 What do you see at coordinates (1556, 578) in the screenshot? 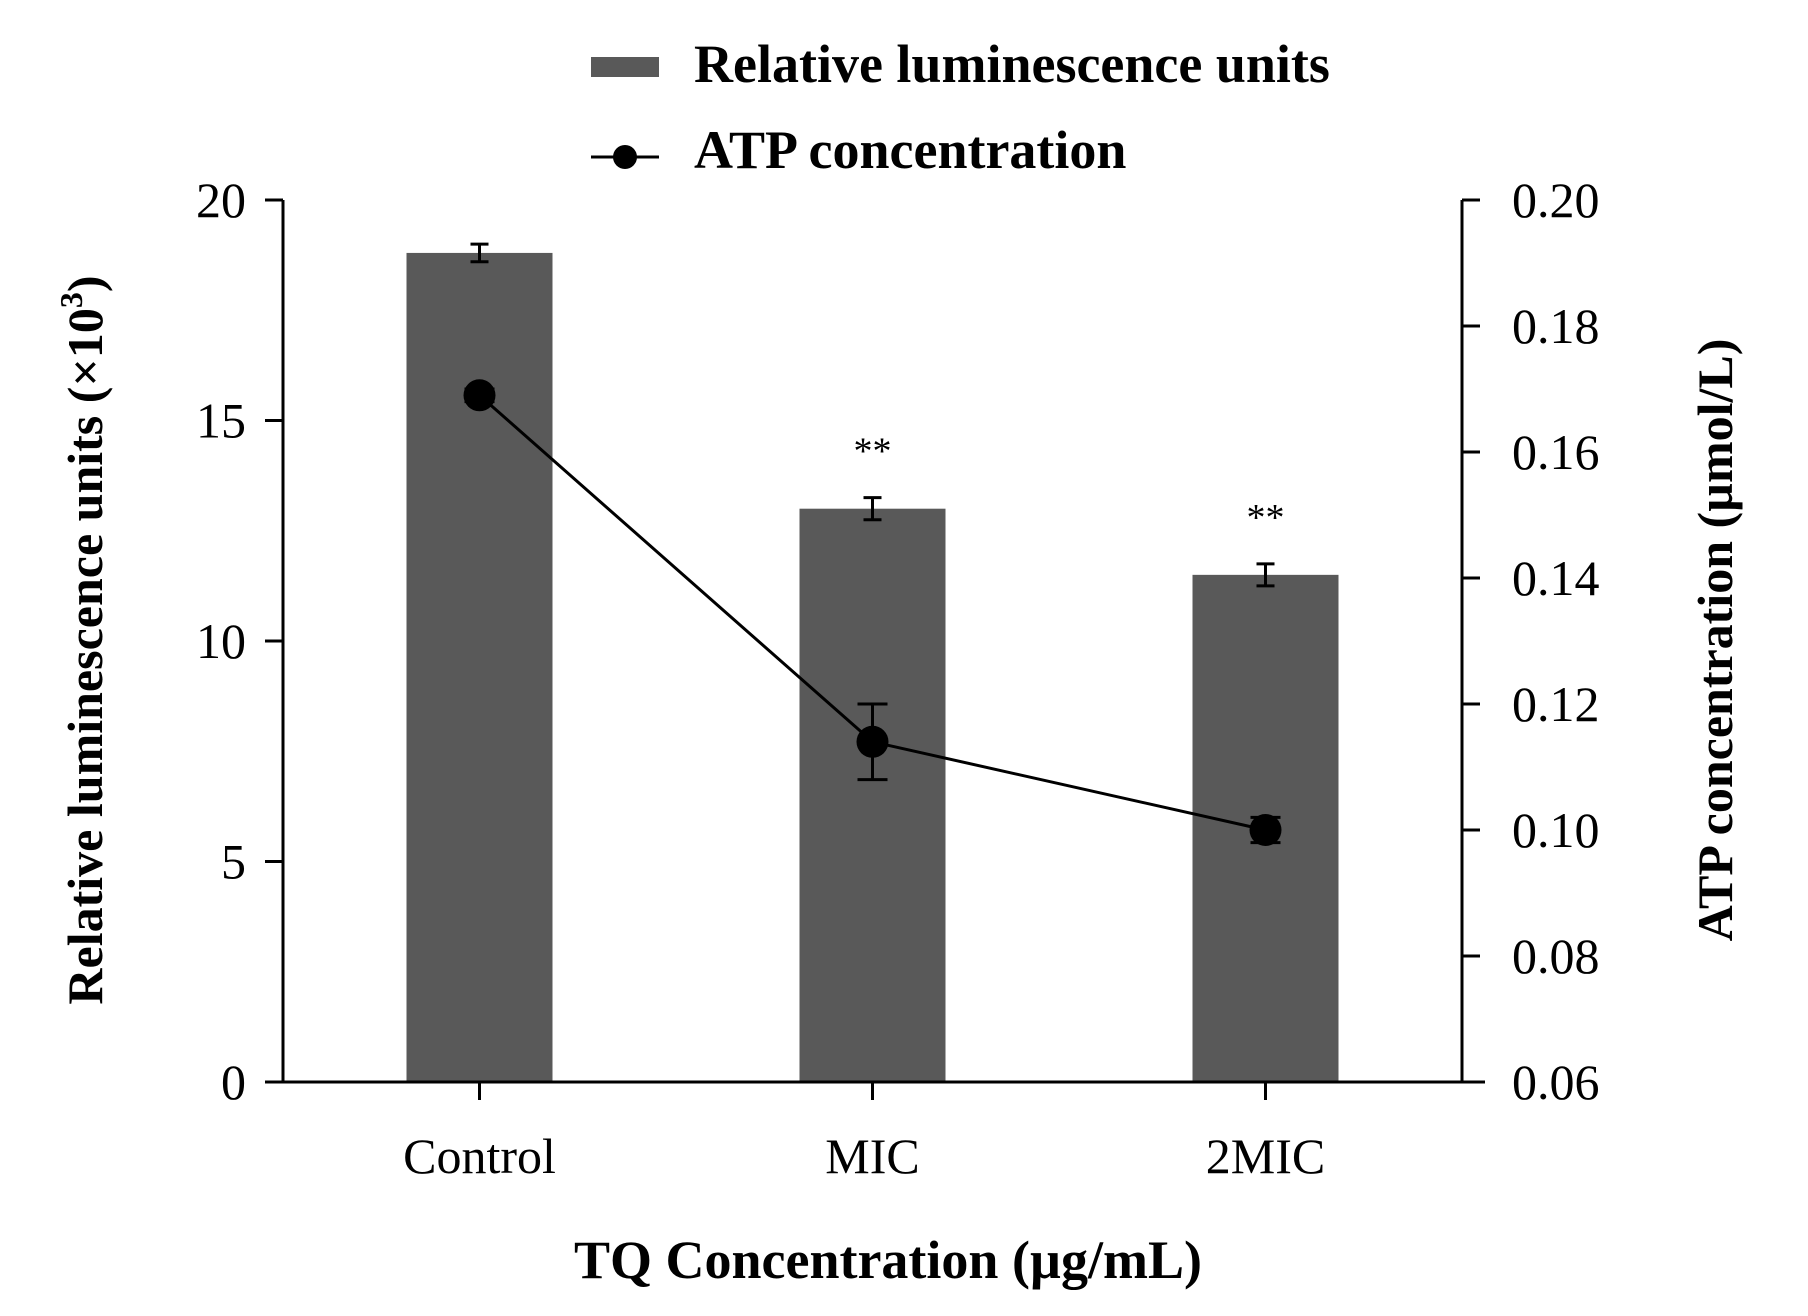
I see `right-tick-label-4: 0.14` at bounding box center [1556, 578].